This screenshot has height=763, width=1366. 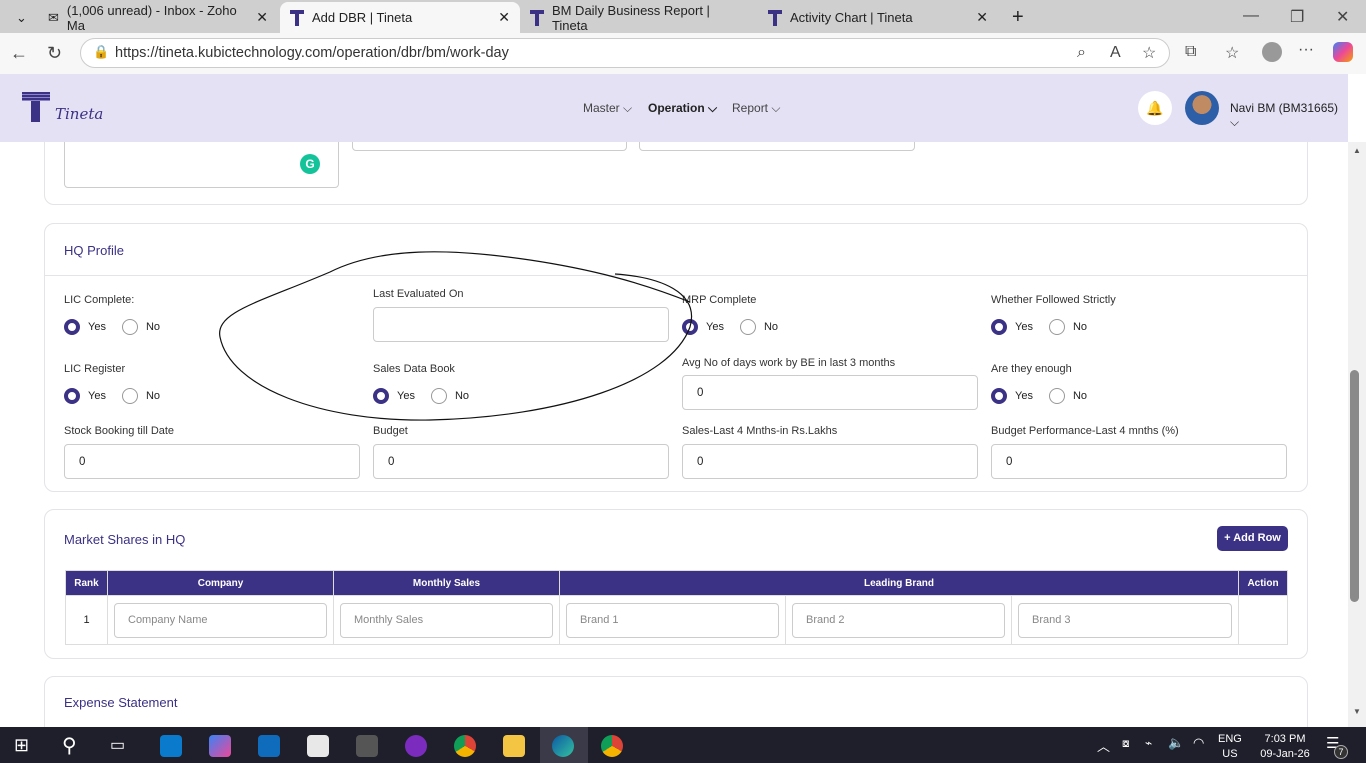 What do you see at coordinates (318, 746) in the screenshot?
I see `store-icon` at bounding box center [318, 746].